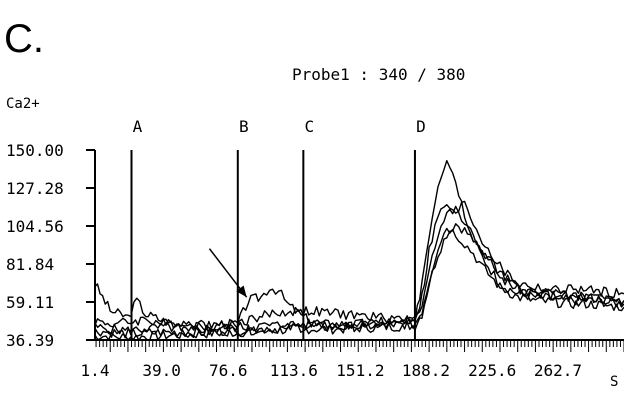 The height and width of the screenshot is (395, 624). Describe the element at coordinates (360, 370) in the screenshot. I see `x-tick-label: 151.2` at that location.